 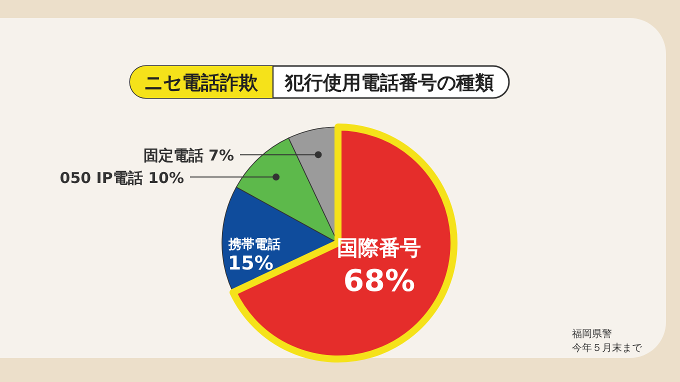 What do you see at coordinates (592, 334) in the screenshot?
I see `text: 福岡県警` at bounding box center [592, 334].